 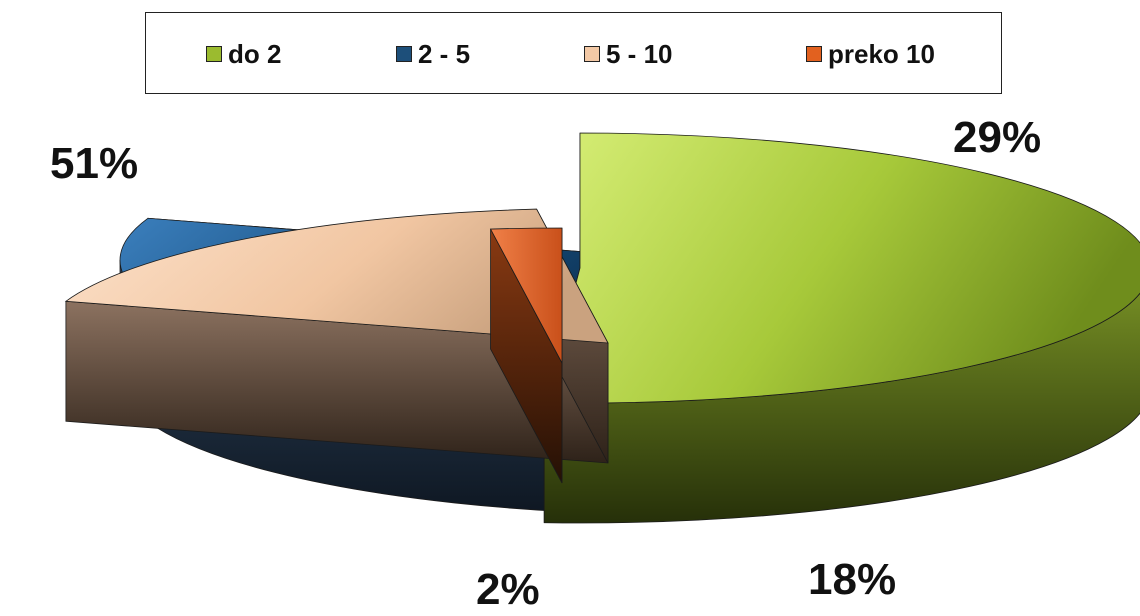 What do you see at coordinates (639, 53) in the screenshot?
I see `legend-label-2: 5 - 10` at bounding box center [639, 53].